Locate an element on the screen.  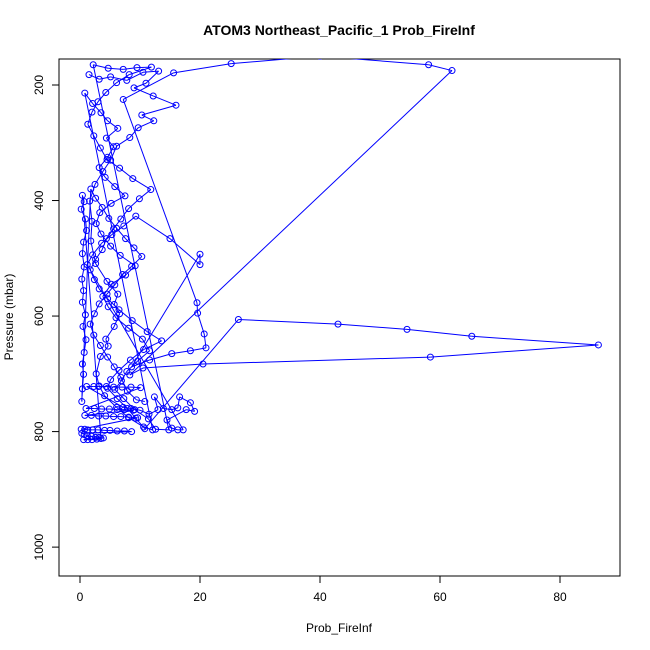
x-tick-label: 80 is located at coordinates (560, 597).